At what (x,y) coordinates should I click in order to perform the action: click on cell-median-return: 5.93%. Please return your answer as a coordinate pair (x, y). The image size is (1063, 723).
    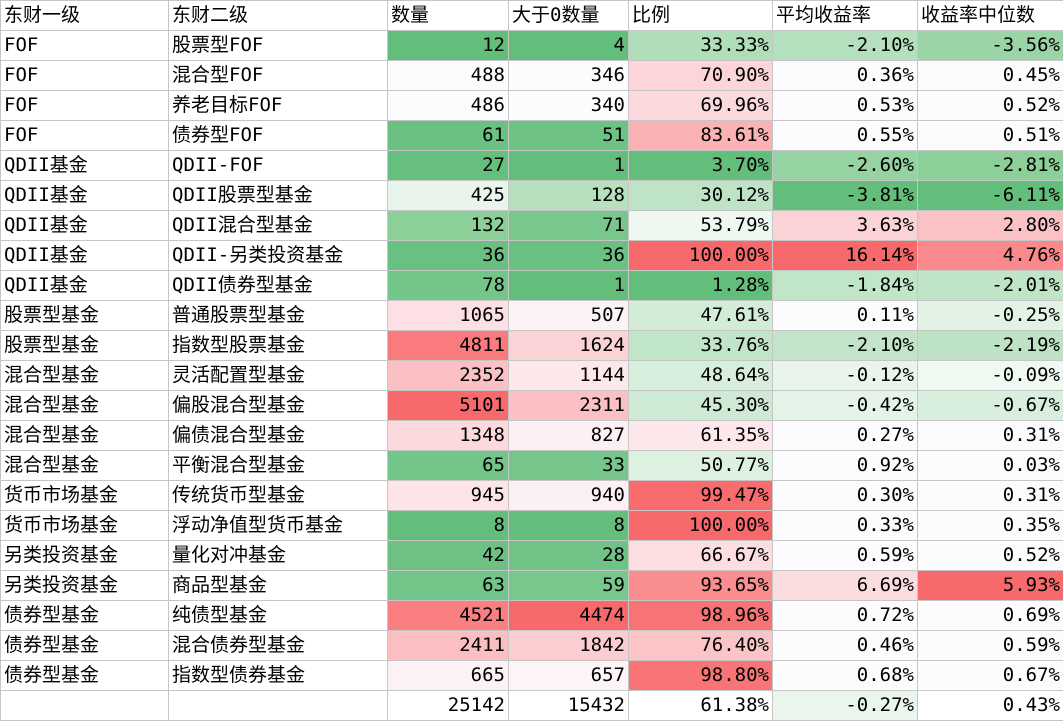
    Looking at the image, I should click on (990, 585).